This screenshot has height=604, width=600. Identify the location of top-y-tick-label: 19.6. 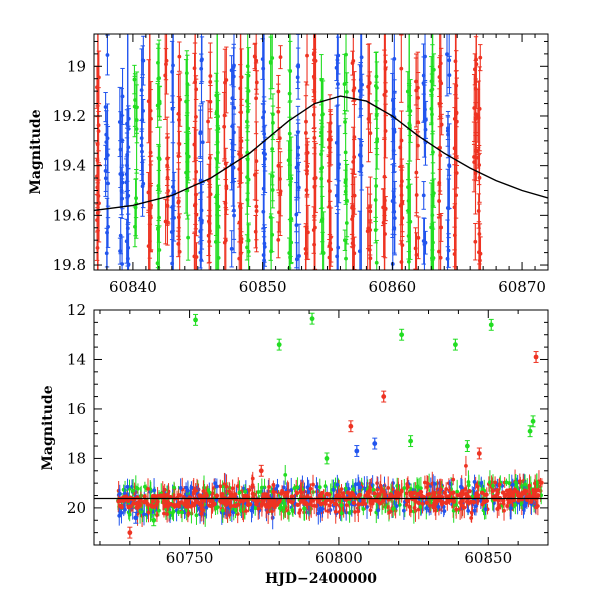
(69, 215).